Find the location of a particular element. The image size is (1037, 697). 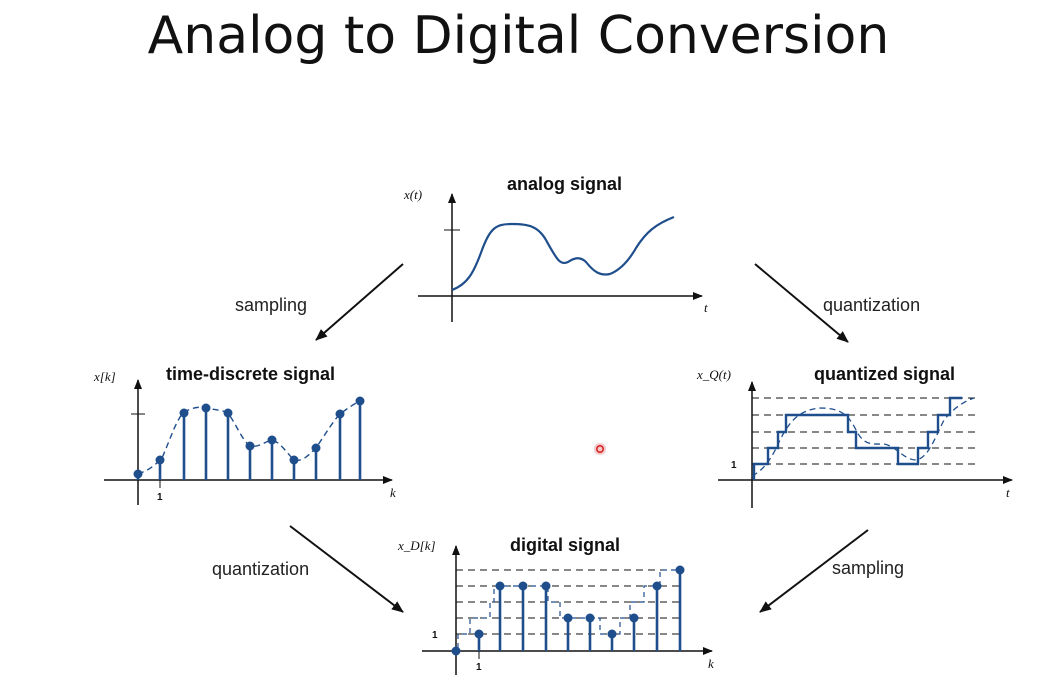

quantized-x-label: t is located at coordinates (1008, 492).